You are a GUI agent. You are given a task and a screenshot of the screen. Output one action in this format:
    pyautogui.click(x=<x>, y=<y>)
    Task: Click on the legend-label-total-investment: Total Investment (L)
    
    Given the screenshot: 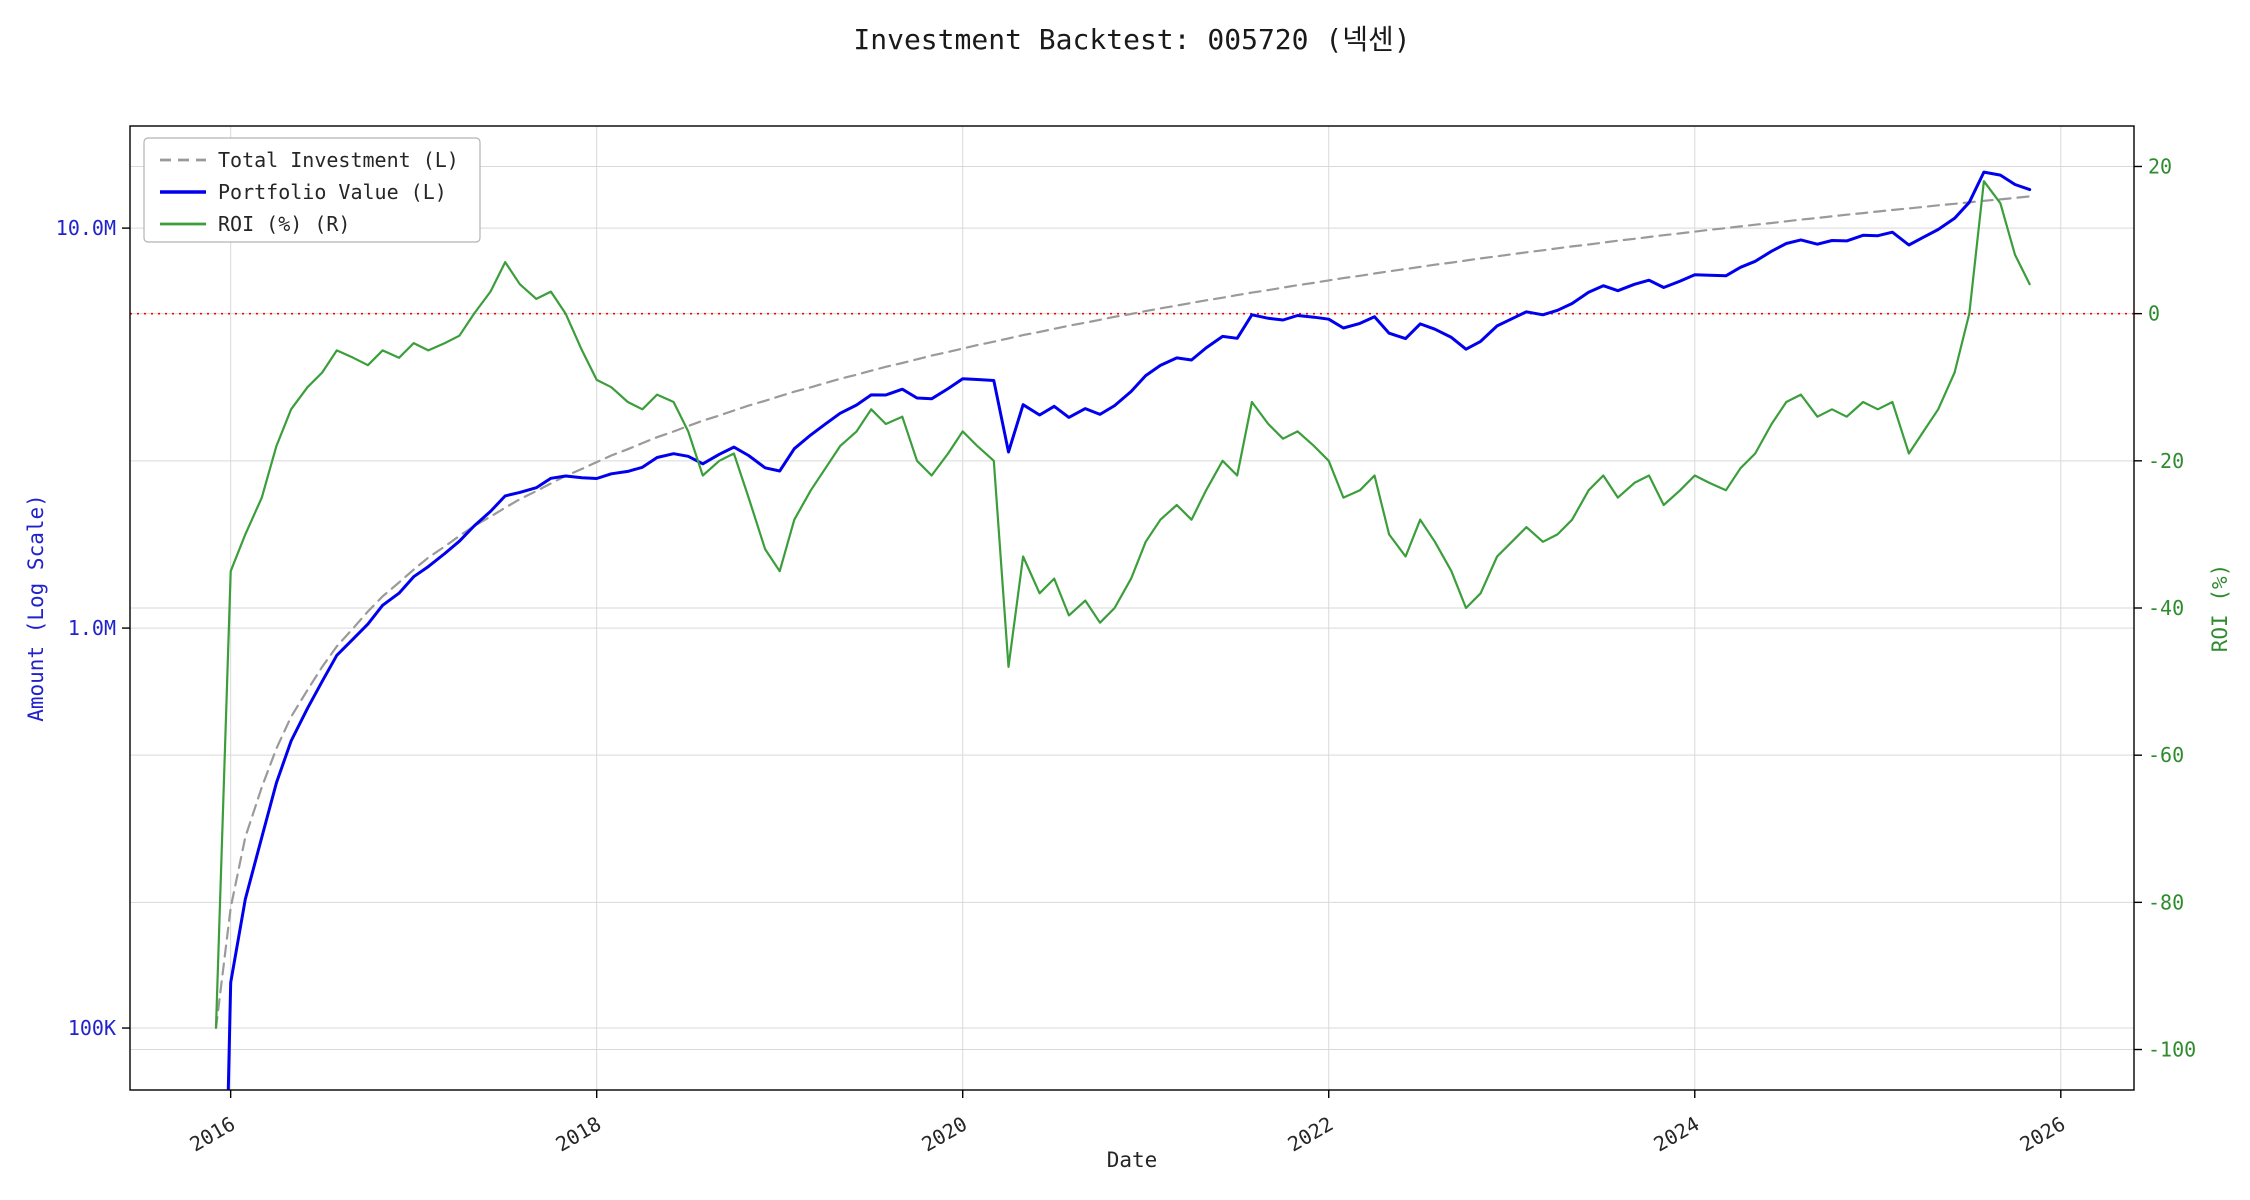 What is the action you would take?
    pyautogui.click(x=338, y=160)
    